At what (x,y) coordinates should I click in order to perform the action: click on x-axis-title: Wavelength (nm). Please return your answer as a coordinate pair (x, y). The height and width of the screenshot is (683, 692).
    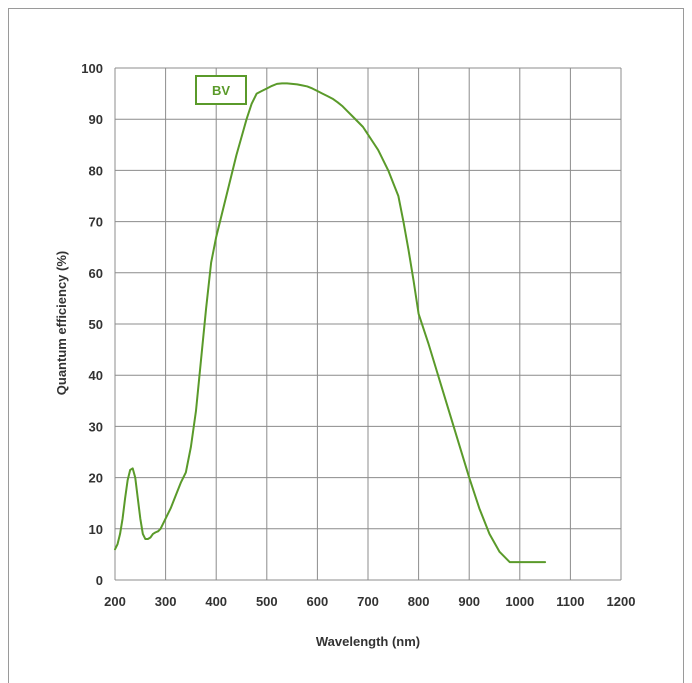
    Looking at the image, I should click on (368, 641).